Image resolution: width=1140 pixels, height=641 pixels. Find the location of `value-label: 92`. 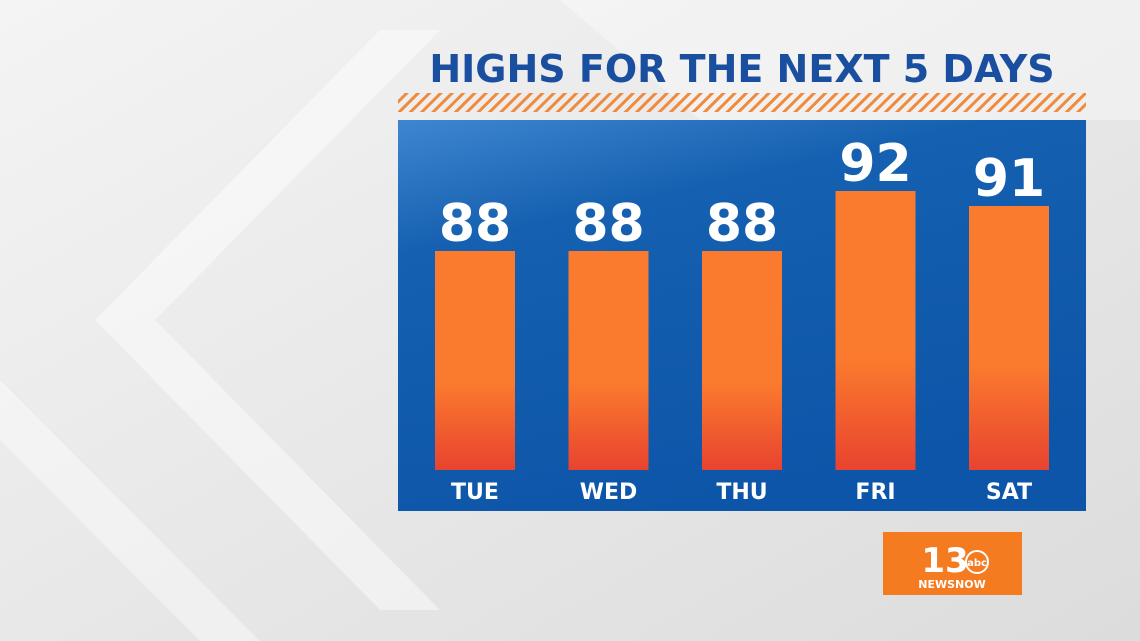

value-label: 92 is located at coordinates (875, 164).